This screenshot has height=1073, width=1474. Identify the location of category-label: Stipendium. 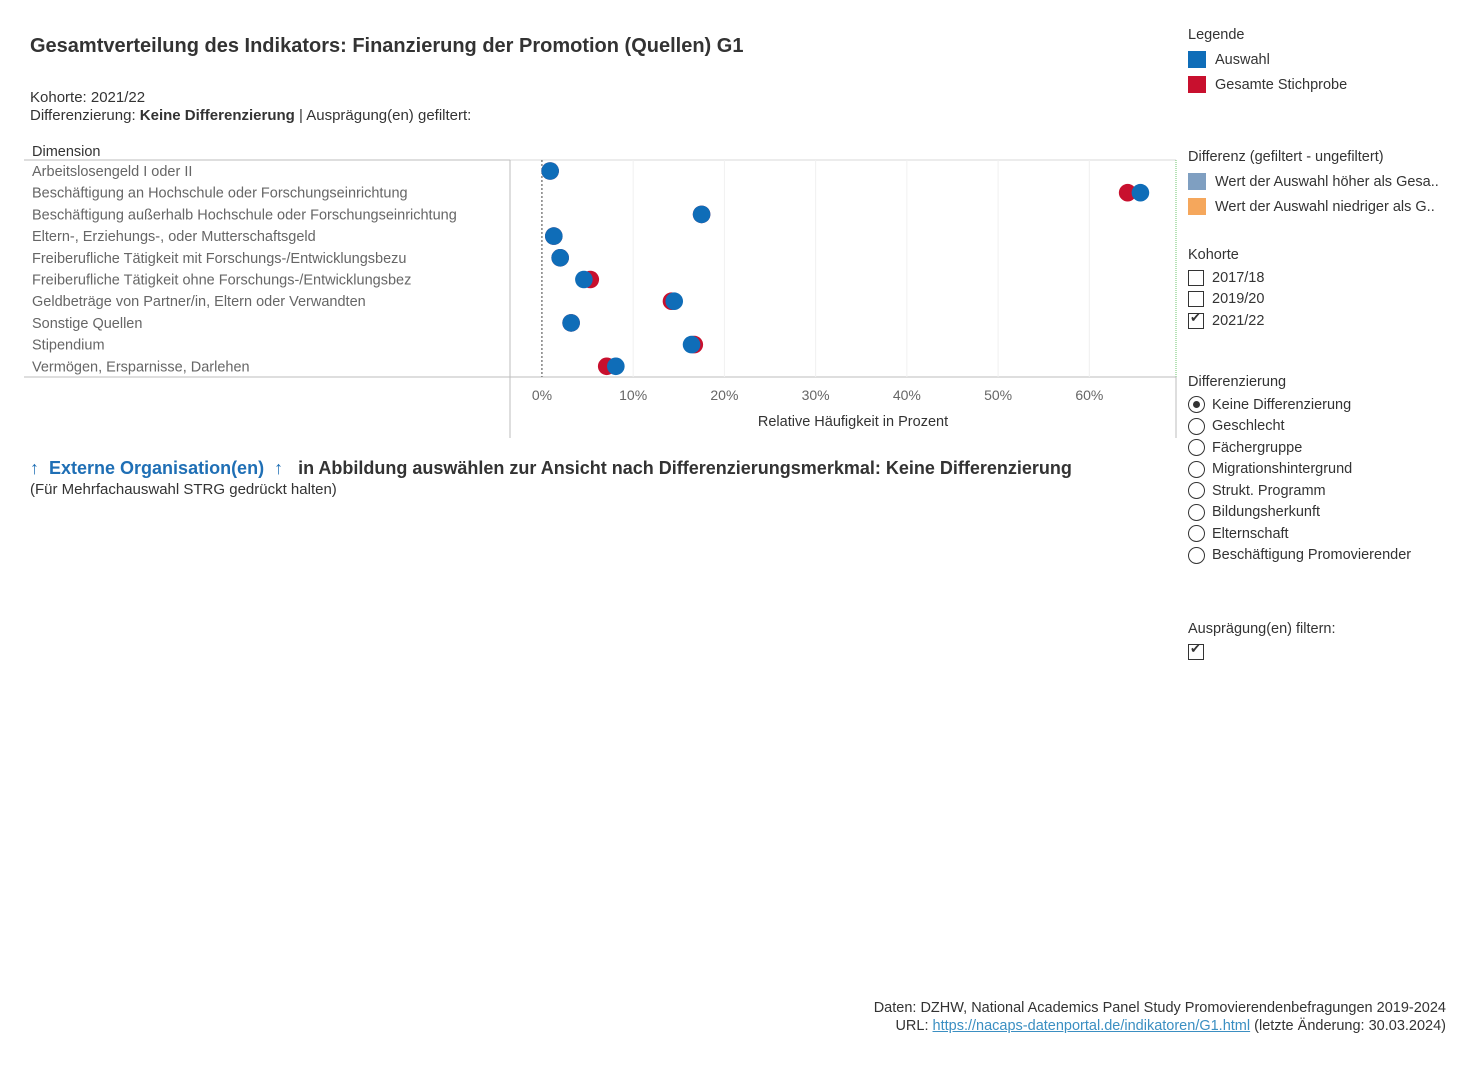
(68, 346).